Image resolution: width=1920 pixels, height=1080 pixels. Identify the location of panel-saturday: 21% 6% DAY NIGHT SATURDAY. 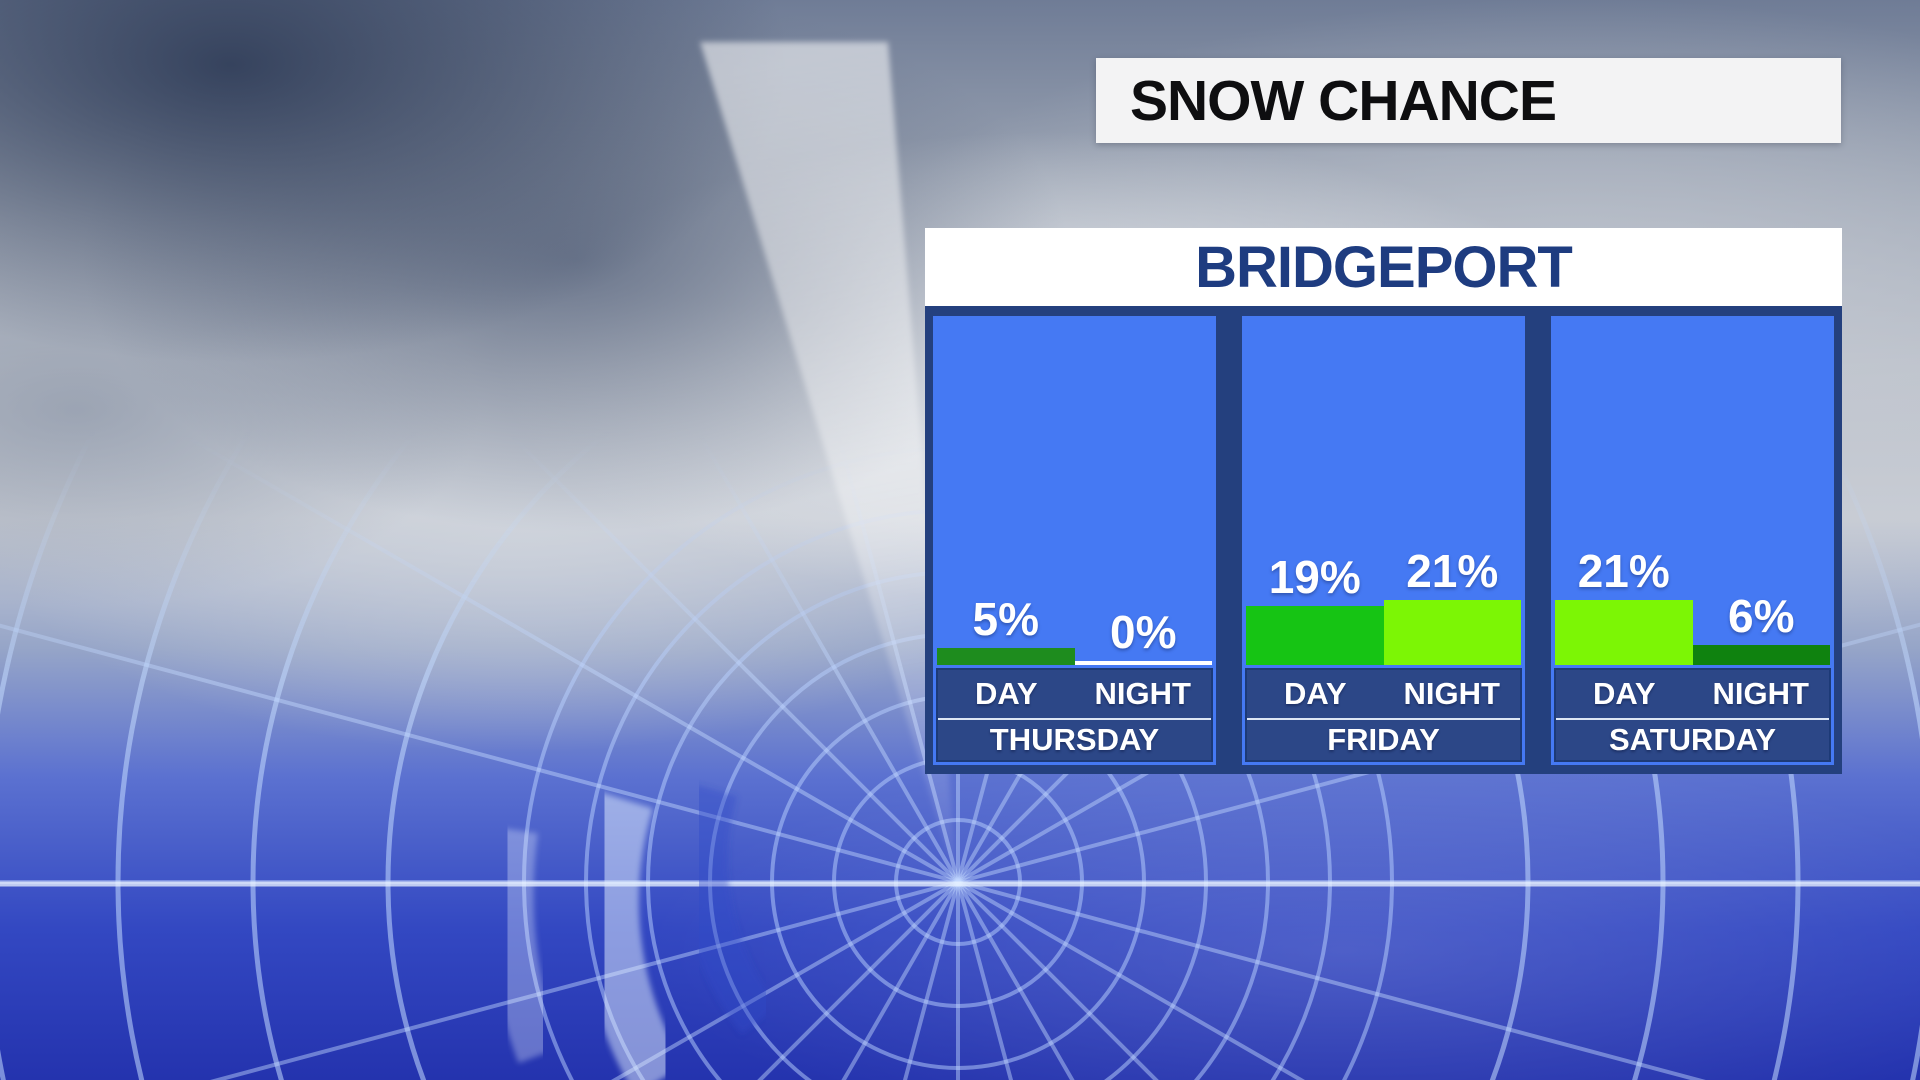
(1692, 540).